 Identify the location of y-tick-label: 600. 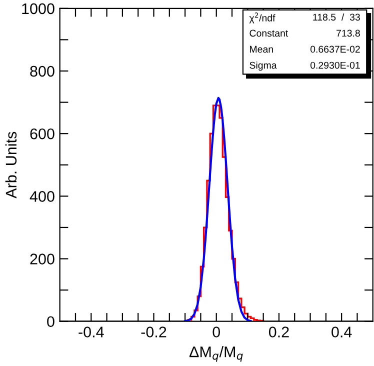
(42, 134).